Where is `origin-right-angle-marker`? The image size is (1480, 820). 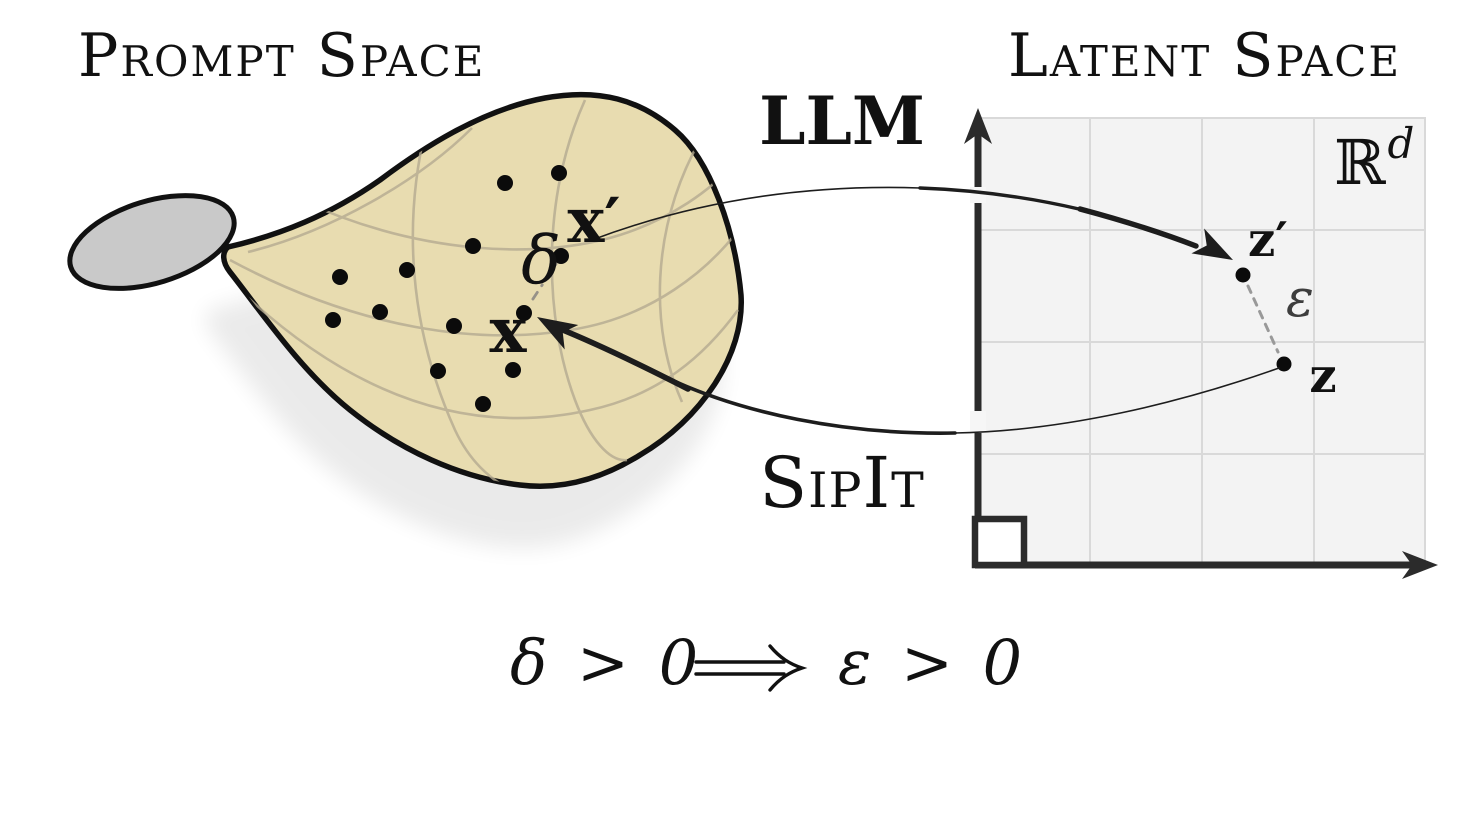
origin-right-angle-marker is located at coordinates (999, 542).